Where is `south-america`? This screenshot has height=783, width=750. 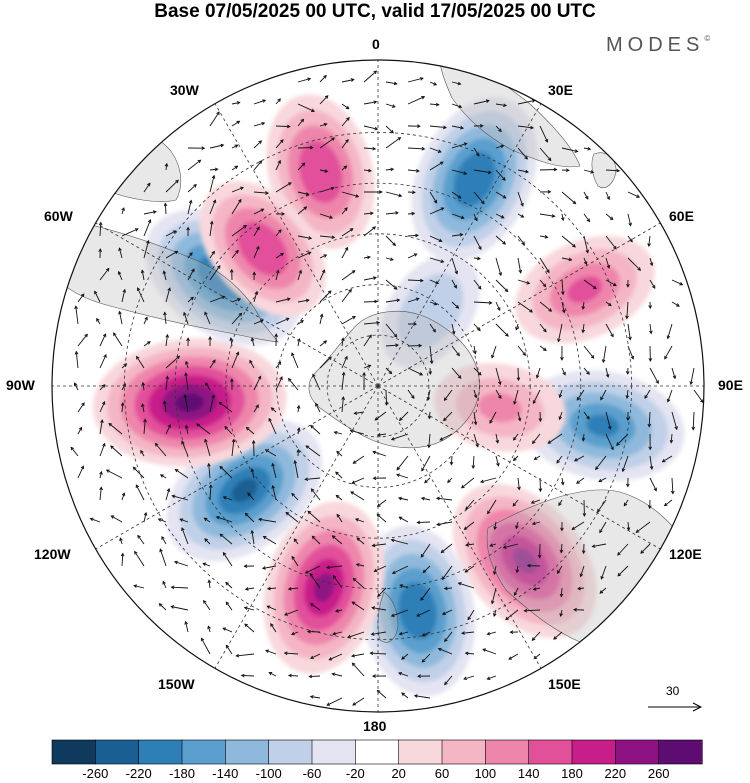
south-america is located at coordinates (165, 280).